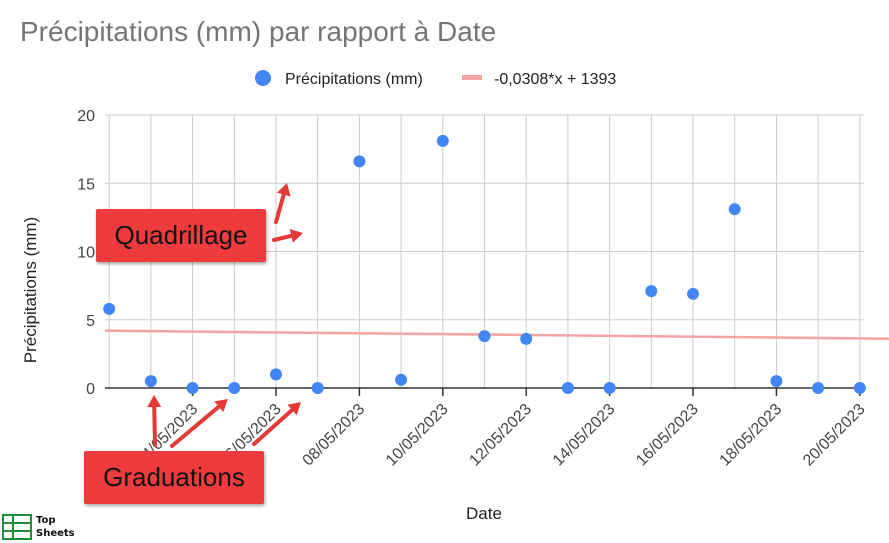 The height and width of the screenshot is (543, 889). What do you see at coordinates (751, 435) in the screenshot?
I see `x-tick-label: 18/05/2023` at bounding box center [751, 435].